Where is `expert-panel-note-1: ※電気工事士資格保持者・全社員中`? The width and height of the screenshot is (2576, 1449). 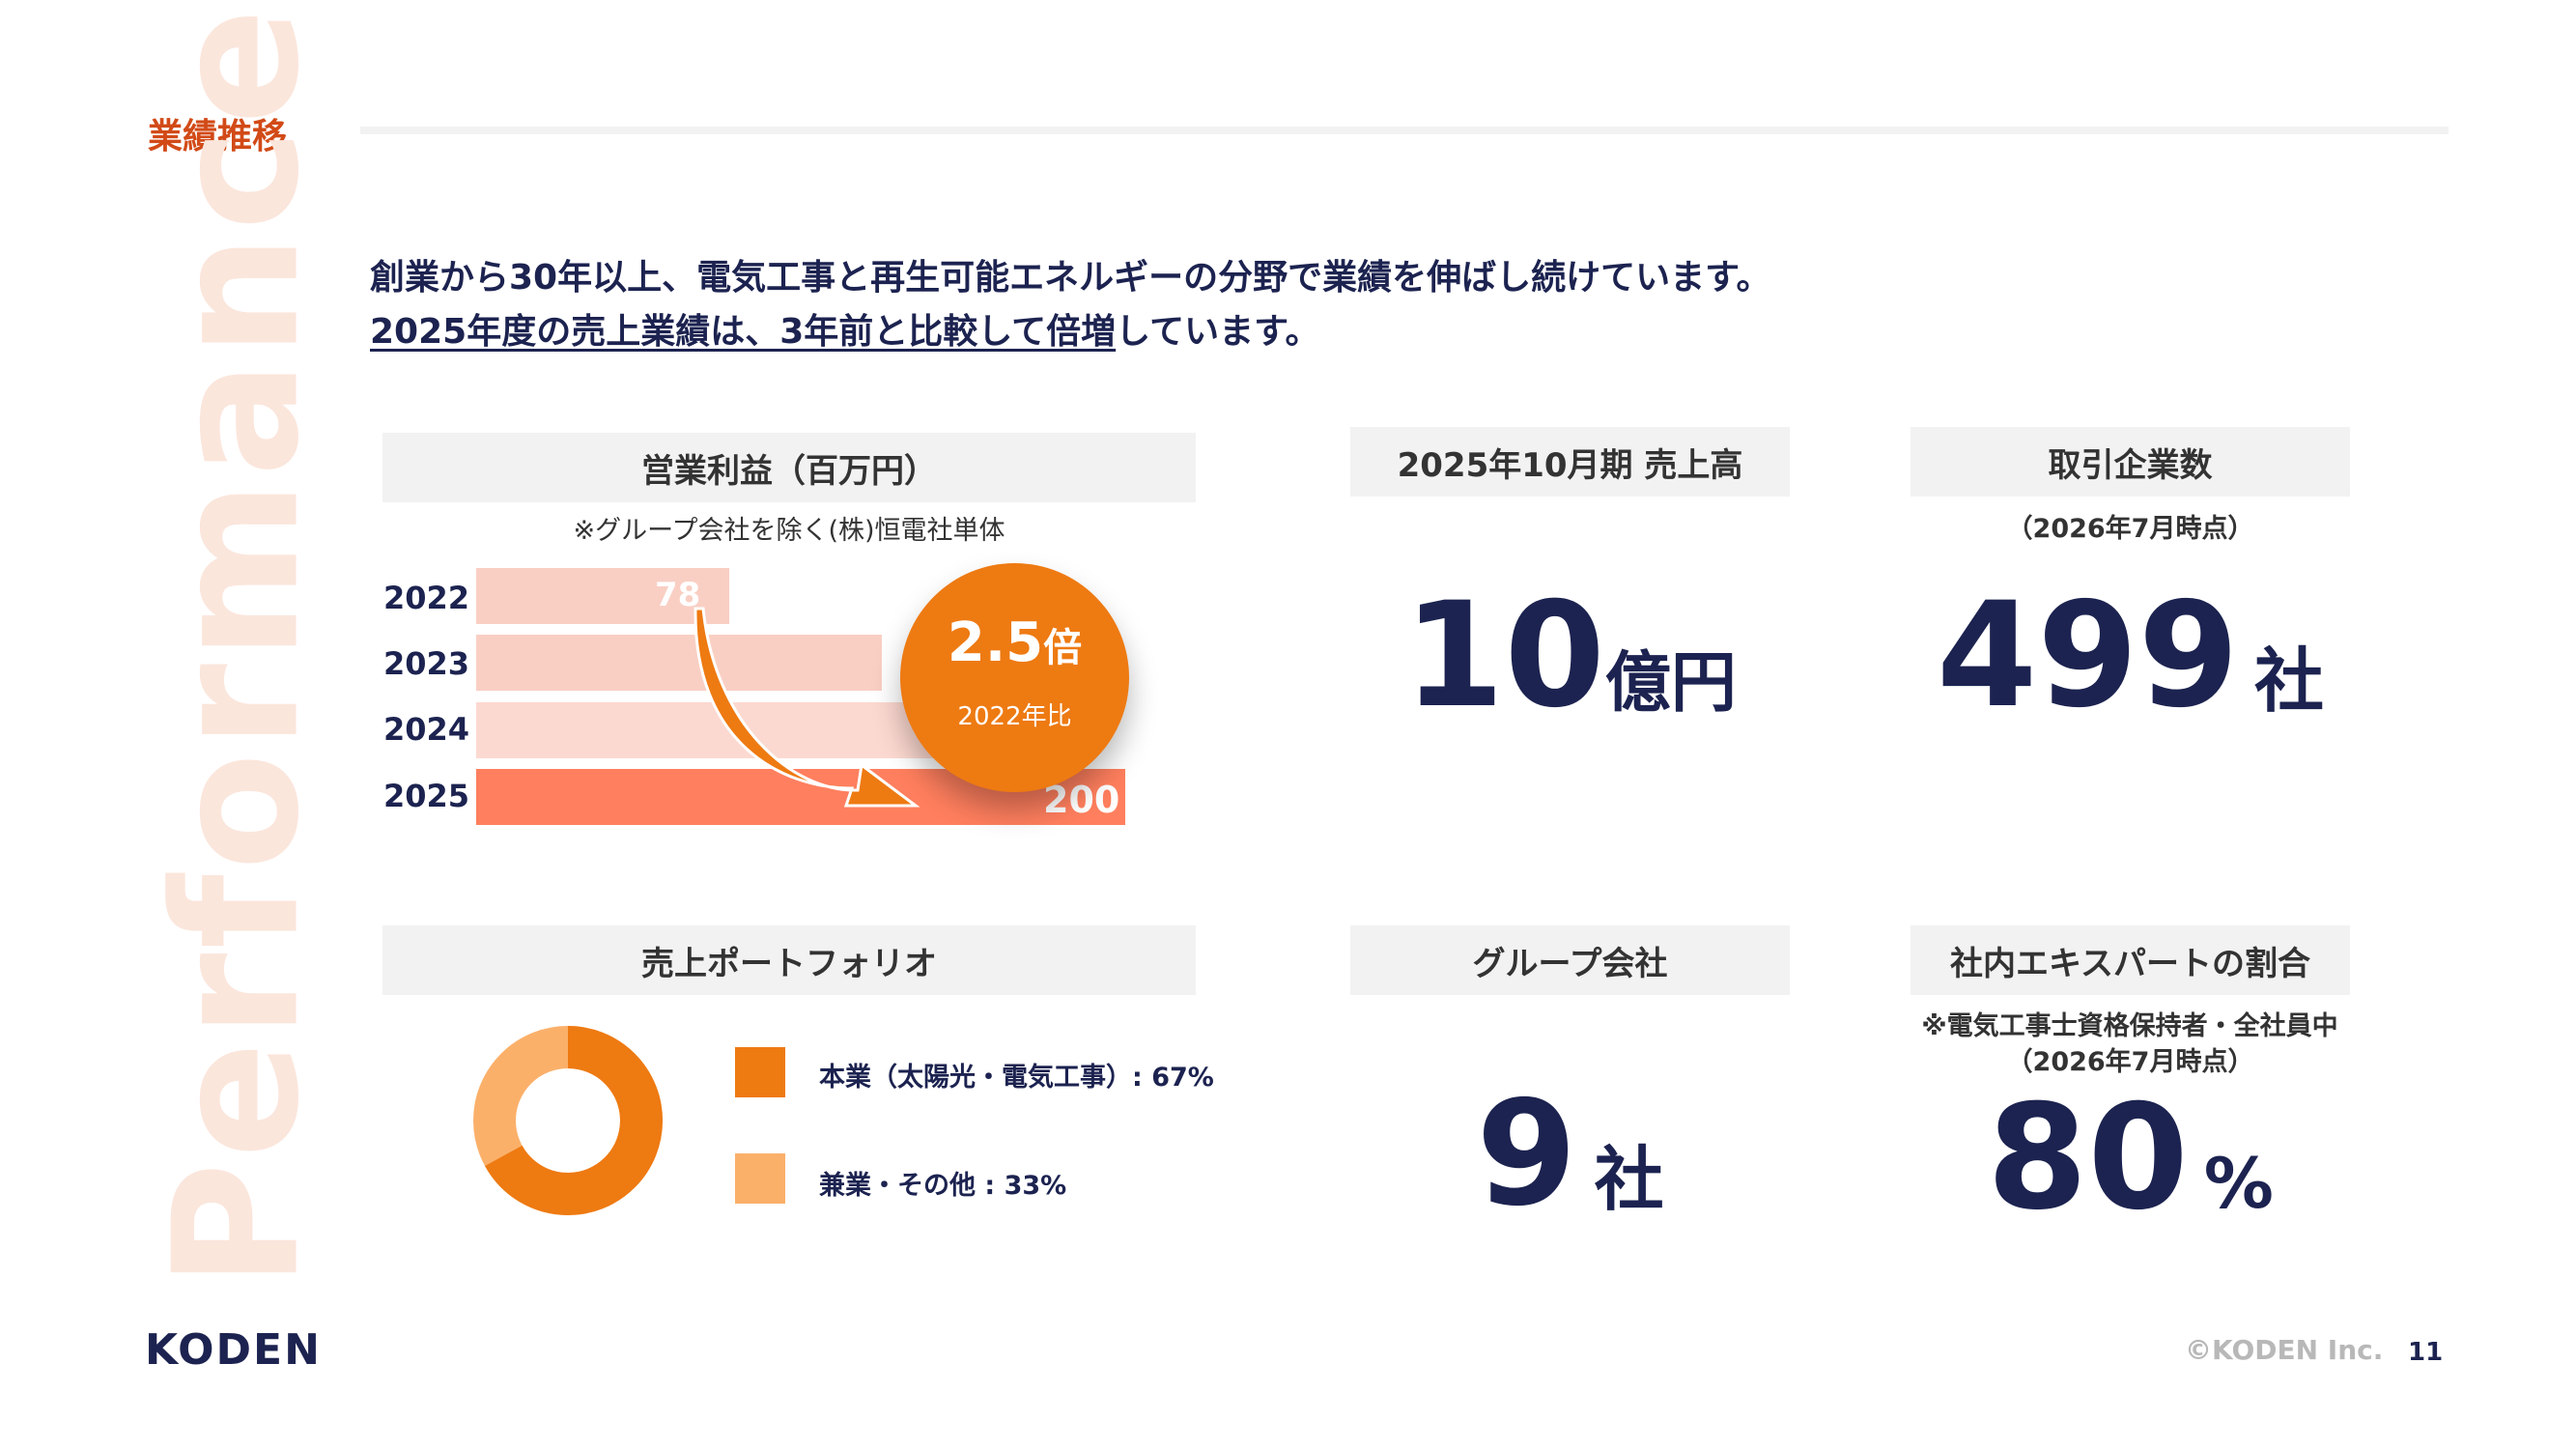
expert-panel-note-1: ※電気工事士資格保持者・全社員中 is located at coordinates (2129, 1026).